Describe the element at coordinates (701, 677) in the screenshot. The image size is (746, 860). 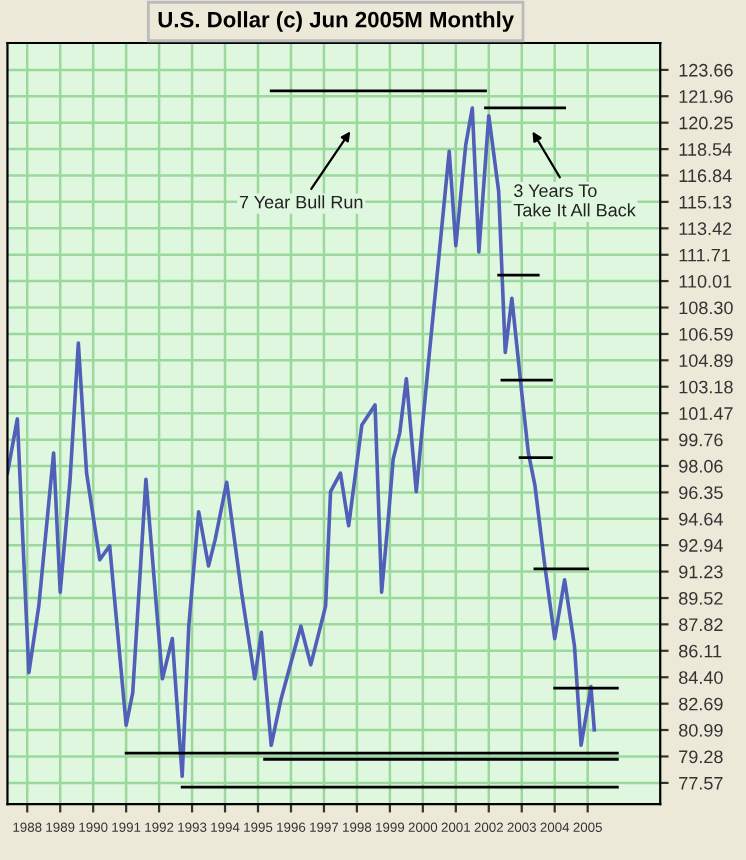
I see `y-tick-label: 84.40` at that location.